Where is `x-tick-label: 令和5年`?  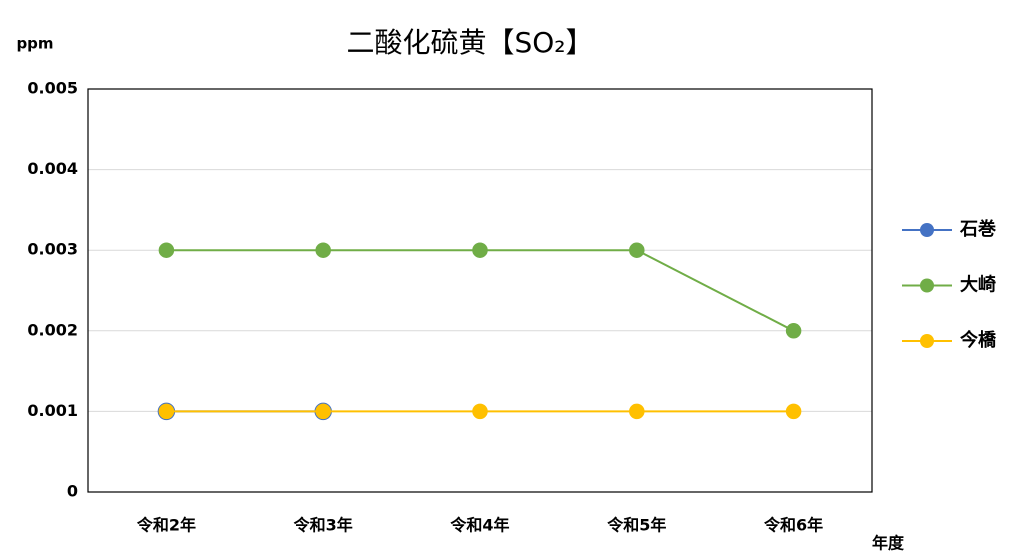
x-tick-label: 令和5年 is located at coordinates (636, 525).